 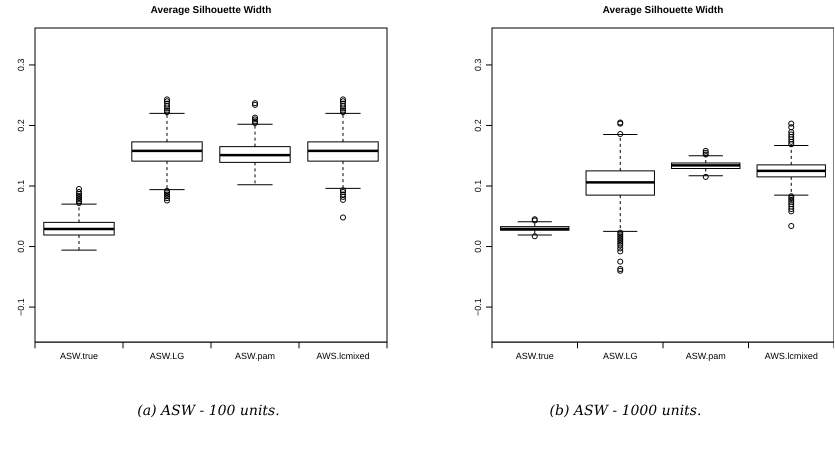 I want to click on text: (a) ASW - 100 units., so click(x=208, y=411).